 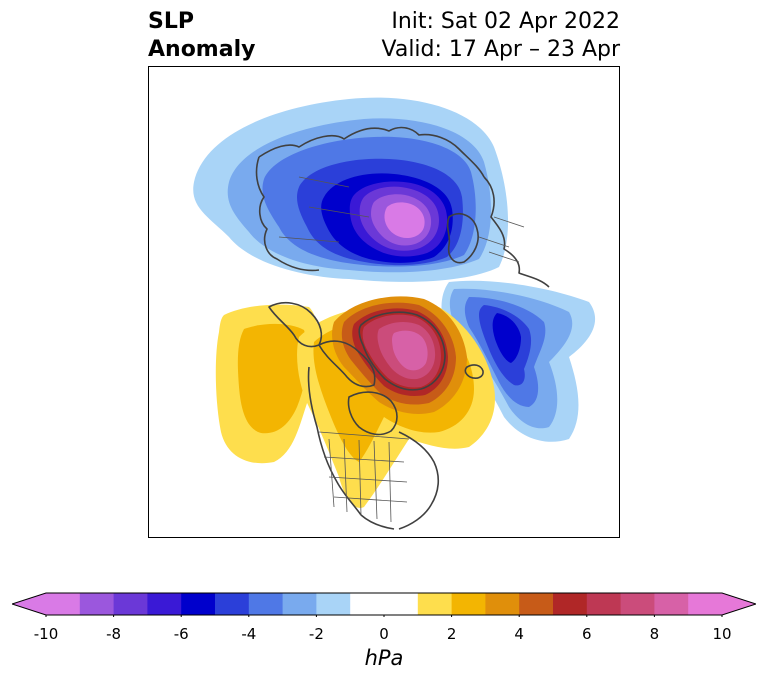 What do you see at coordinates (474, 371) in the screenshot?
I see `coast-iceland` at bounding box center [474, 371].